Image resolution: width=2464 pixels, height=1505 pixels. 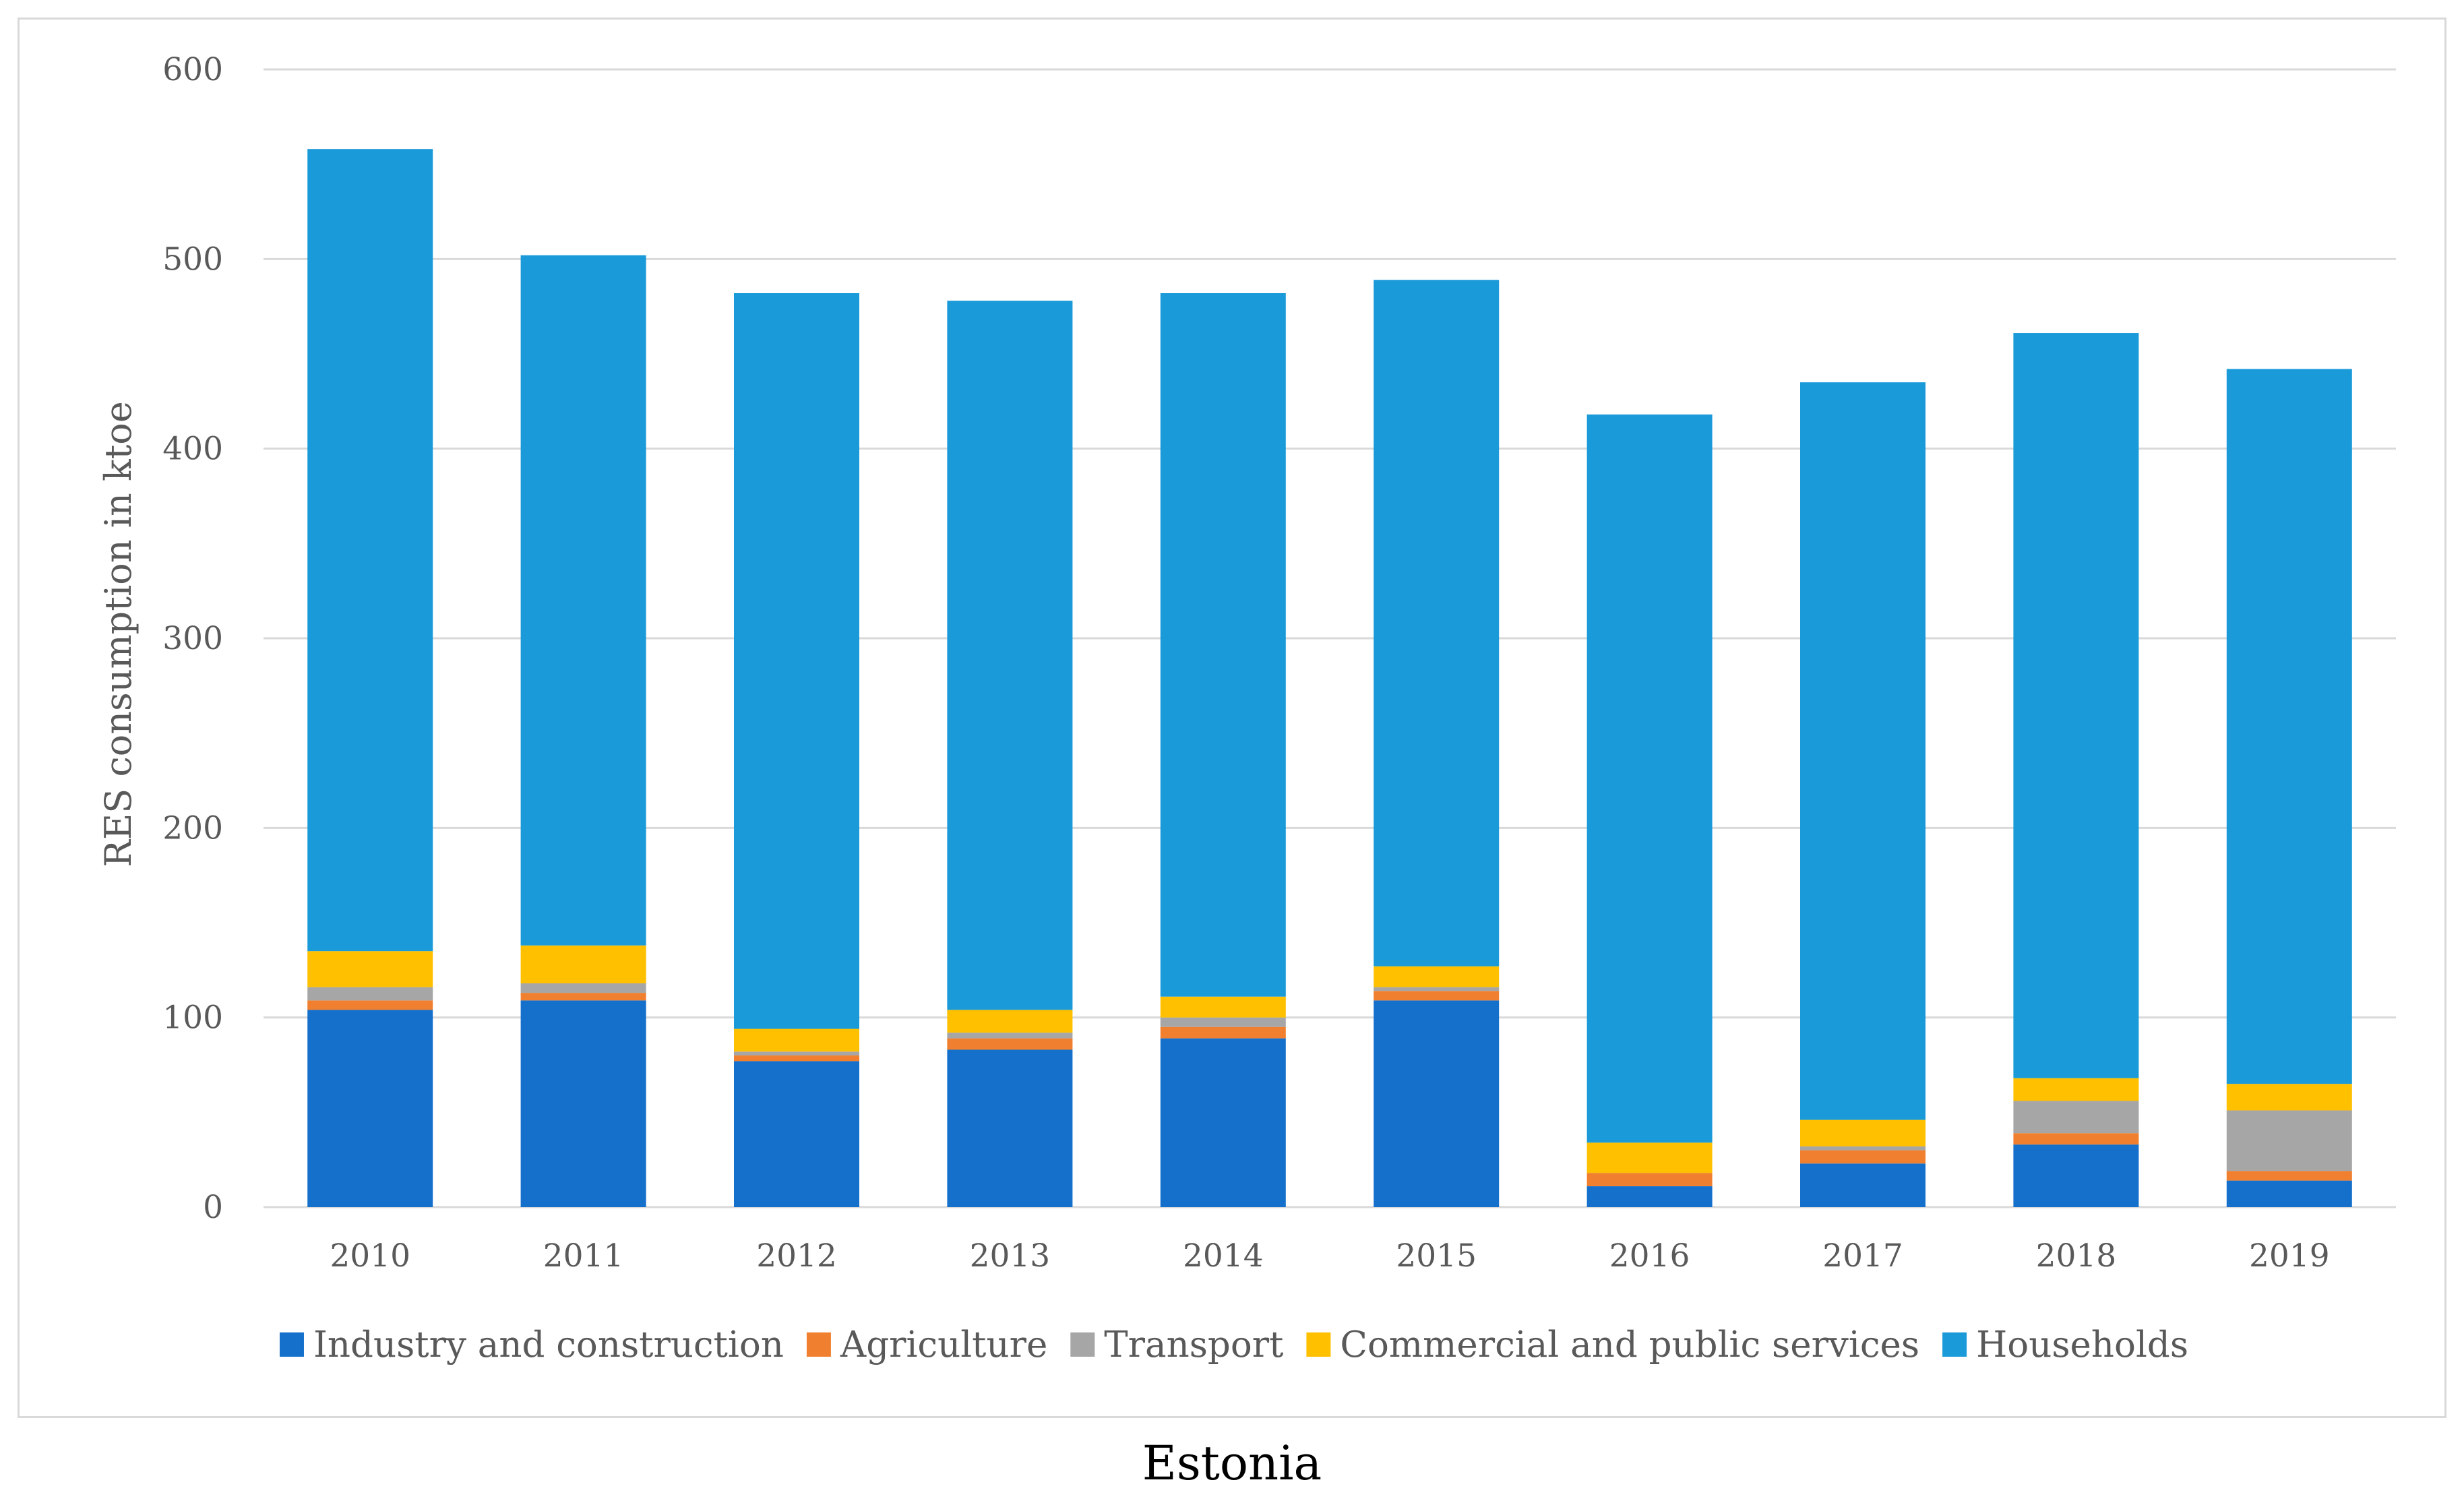 I want to click on bar-2017-transport, so click(x=1863, y=1148).